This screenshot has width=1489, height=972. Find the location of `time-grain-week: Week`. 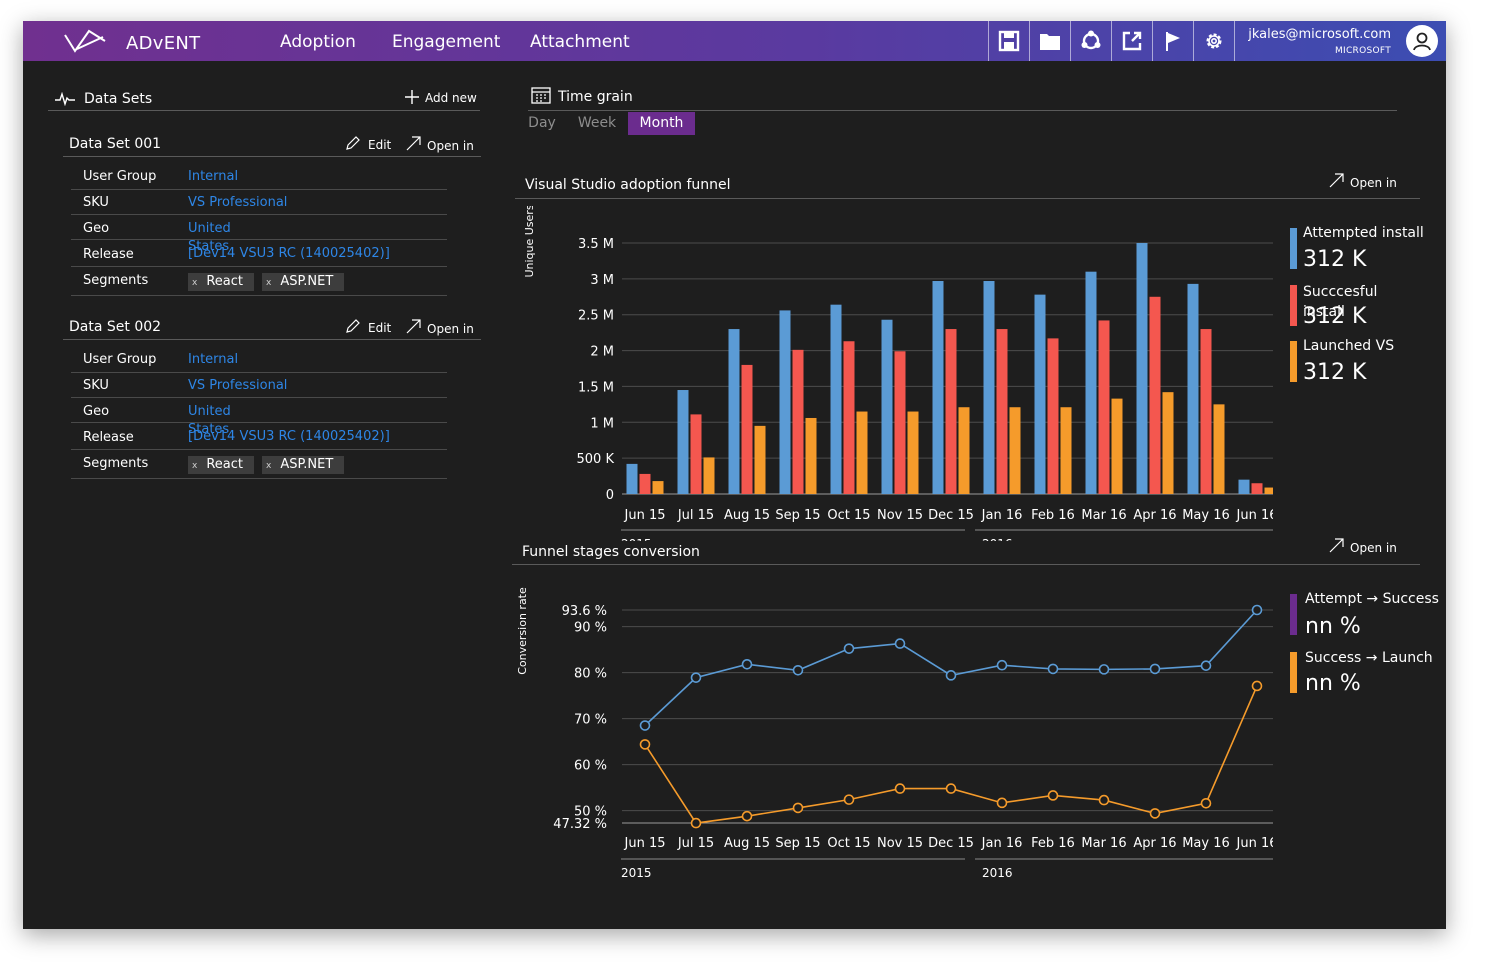

time-grain-week: Week is located at coordinates (597, 123).